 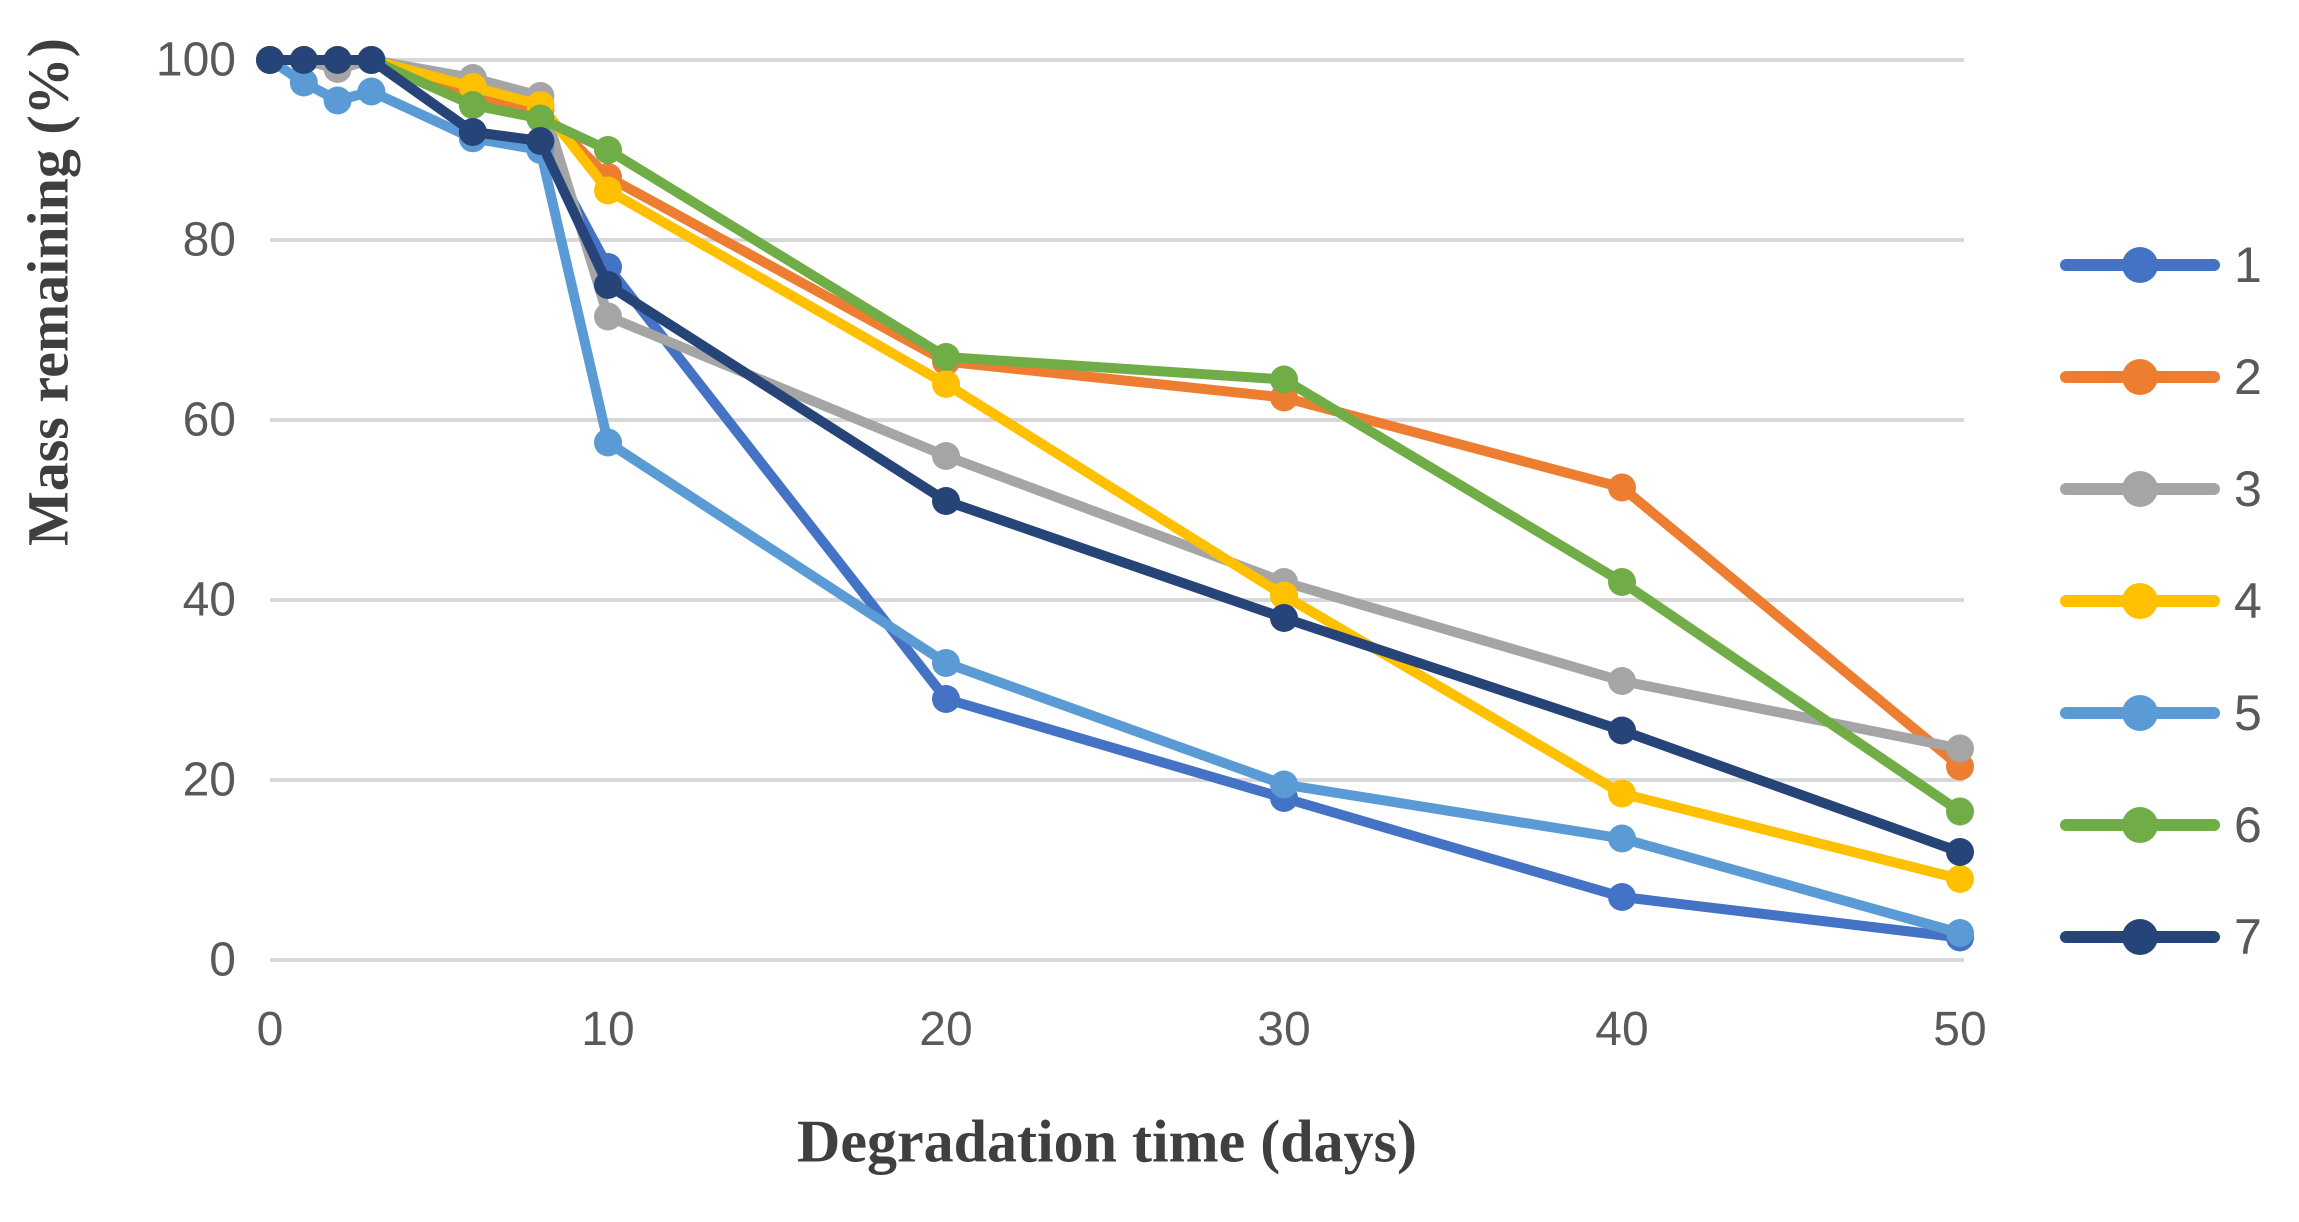 I want to click on x-tick-label: 50, so click(x=1959, y=1029).